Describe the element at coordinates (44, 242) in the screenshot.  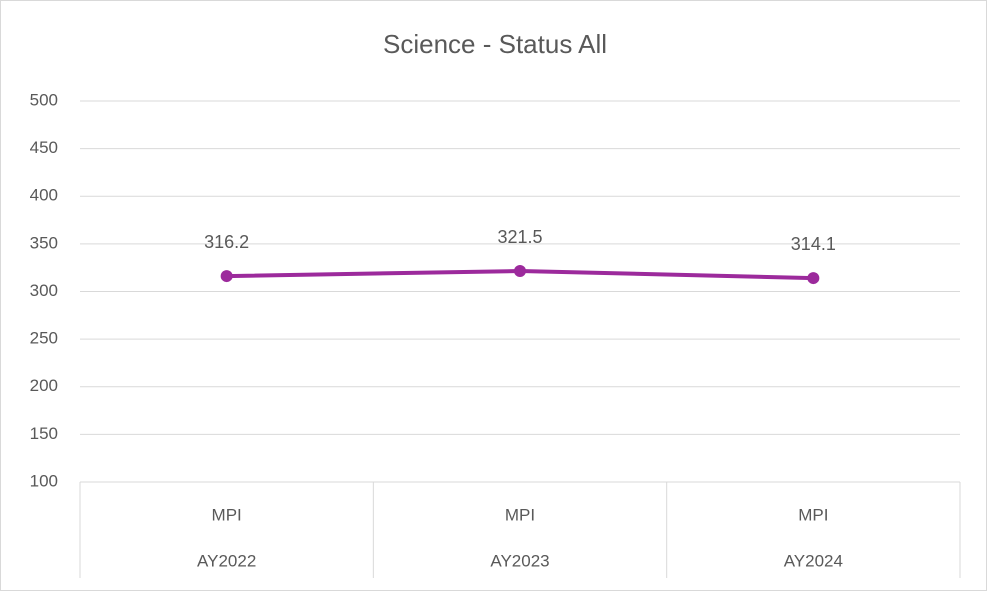
I see `y-tick-label: 350` at that location.